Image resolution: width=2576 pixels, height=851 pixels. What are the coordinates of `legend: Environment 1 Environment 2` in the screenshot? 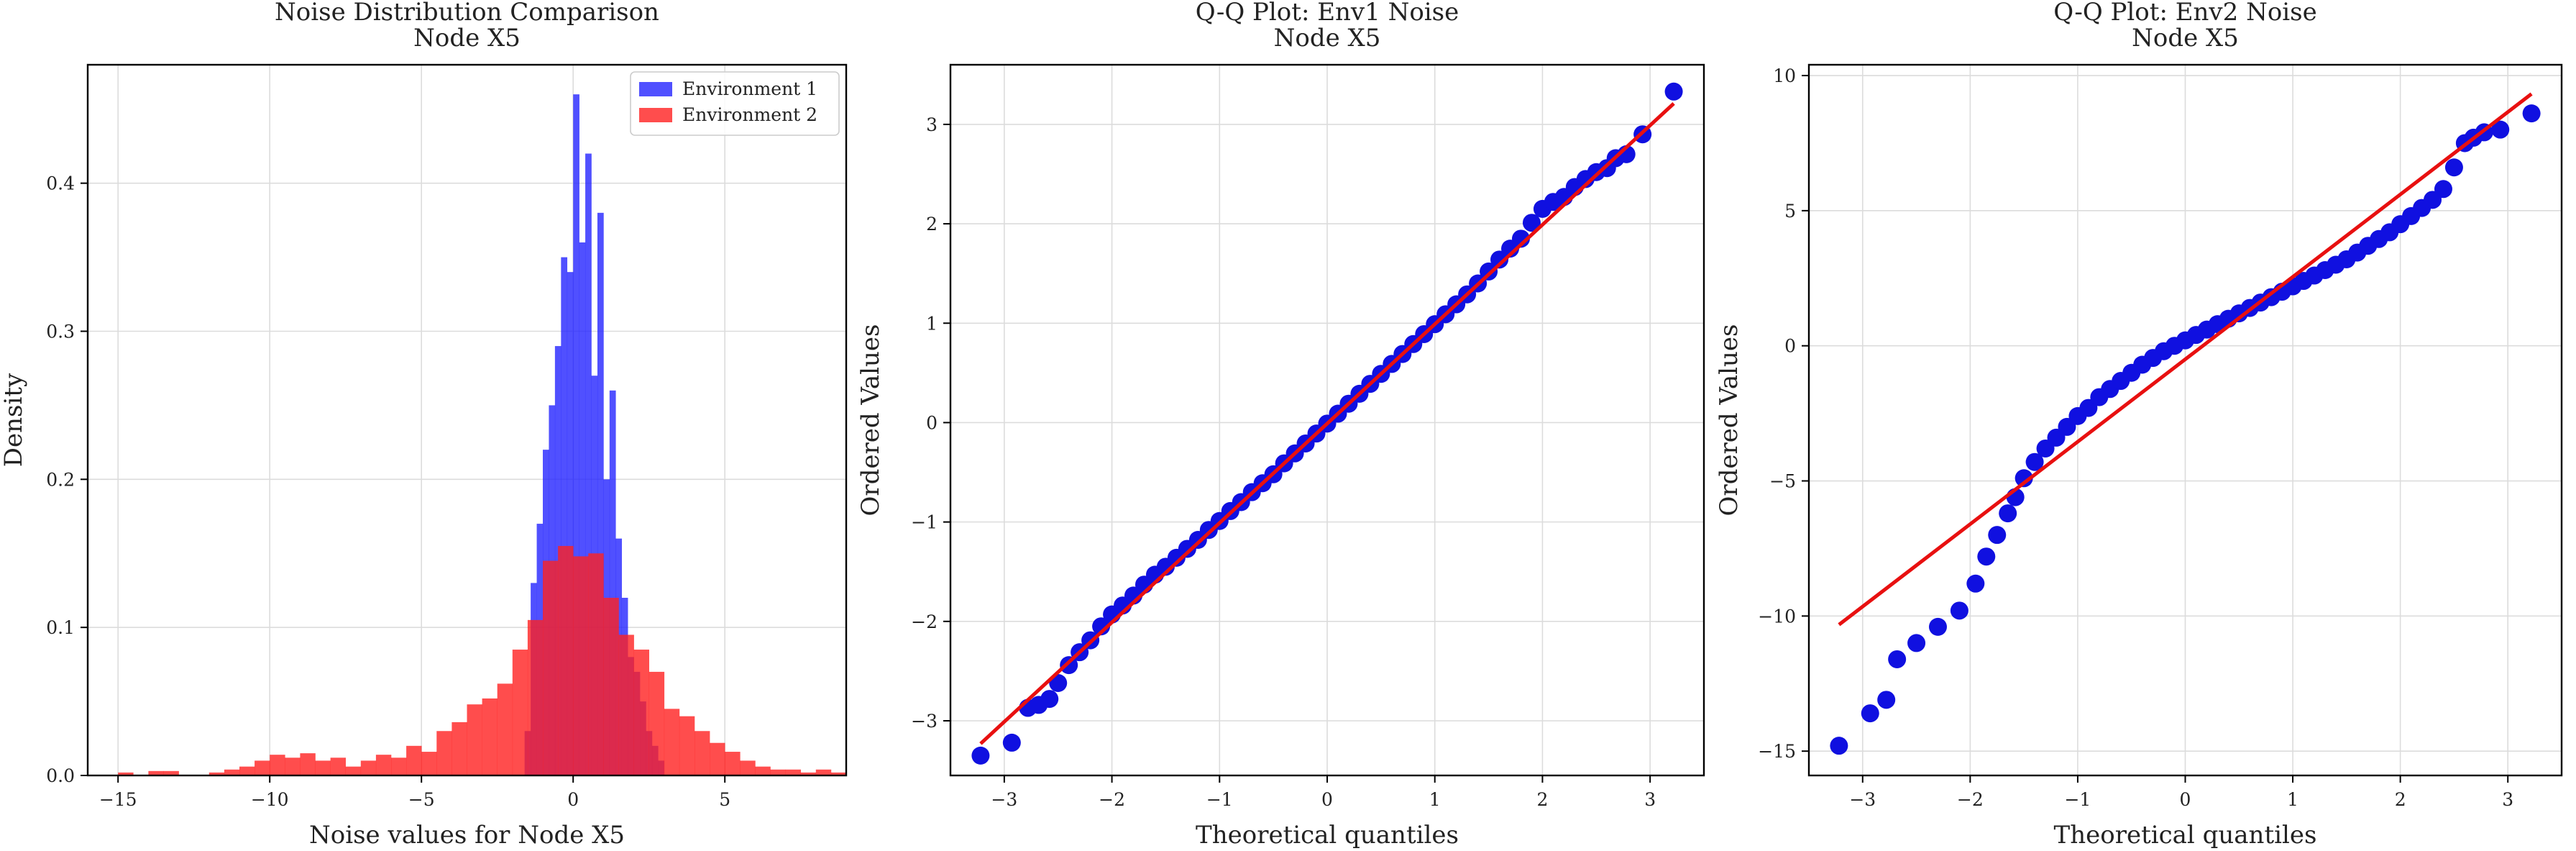 It's located at (735, 103).